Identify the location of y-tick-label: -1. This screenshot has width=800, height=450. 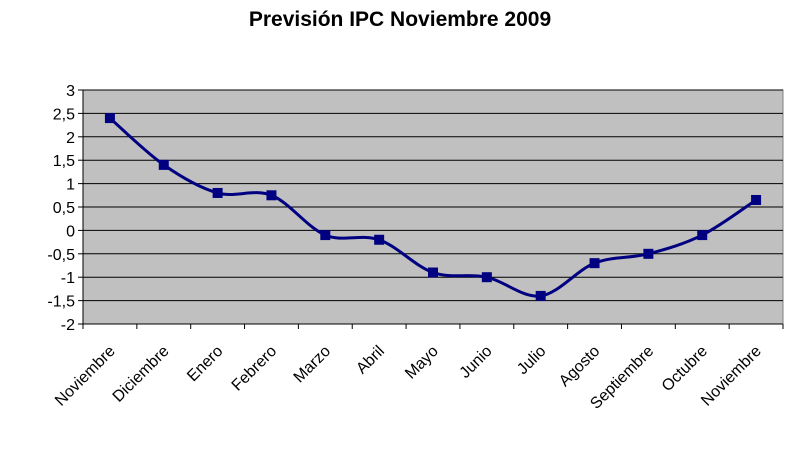
(68, 278).